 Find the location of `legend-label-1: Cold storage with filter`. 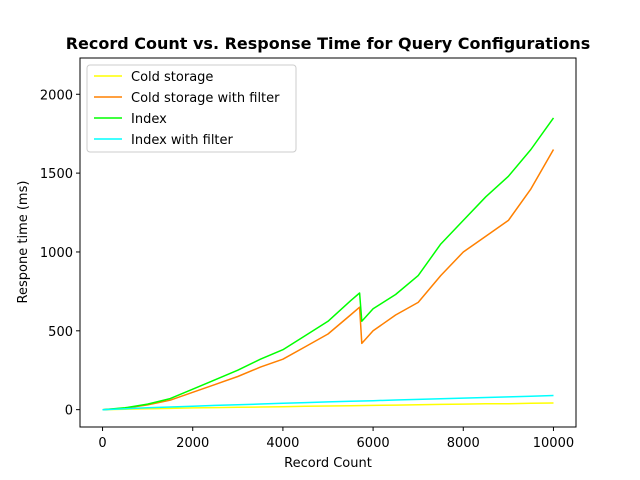

legend-label-1: Cold storage with filter is located at coordinates (205, 98).